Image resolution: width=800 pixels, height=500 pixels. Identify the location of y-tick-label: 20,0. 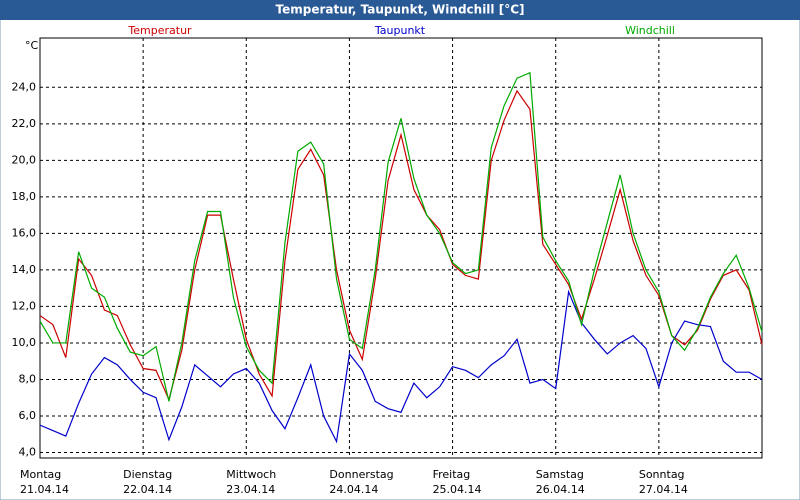
(24, 159).